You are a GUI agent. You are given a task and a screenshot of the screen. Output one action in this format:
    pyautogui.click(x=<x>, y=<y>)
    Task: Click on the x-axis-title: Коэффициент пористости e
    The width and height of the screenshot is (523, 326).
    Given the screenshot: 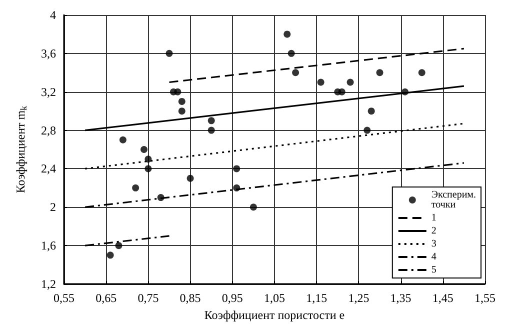 What is the action you would take?
    pyautogui.click(x=274, y=315)
    